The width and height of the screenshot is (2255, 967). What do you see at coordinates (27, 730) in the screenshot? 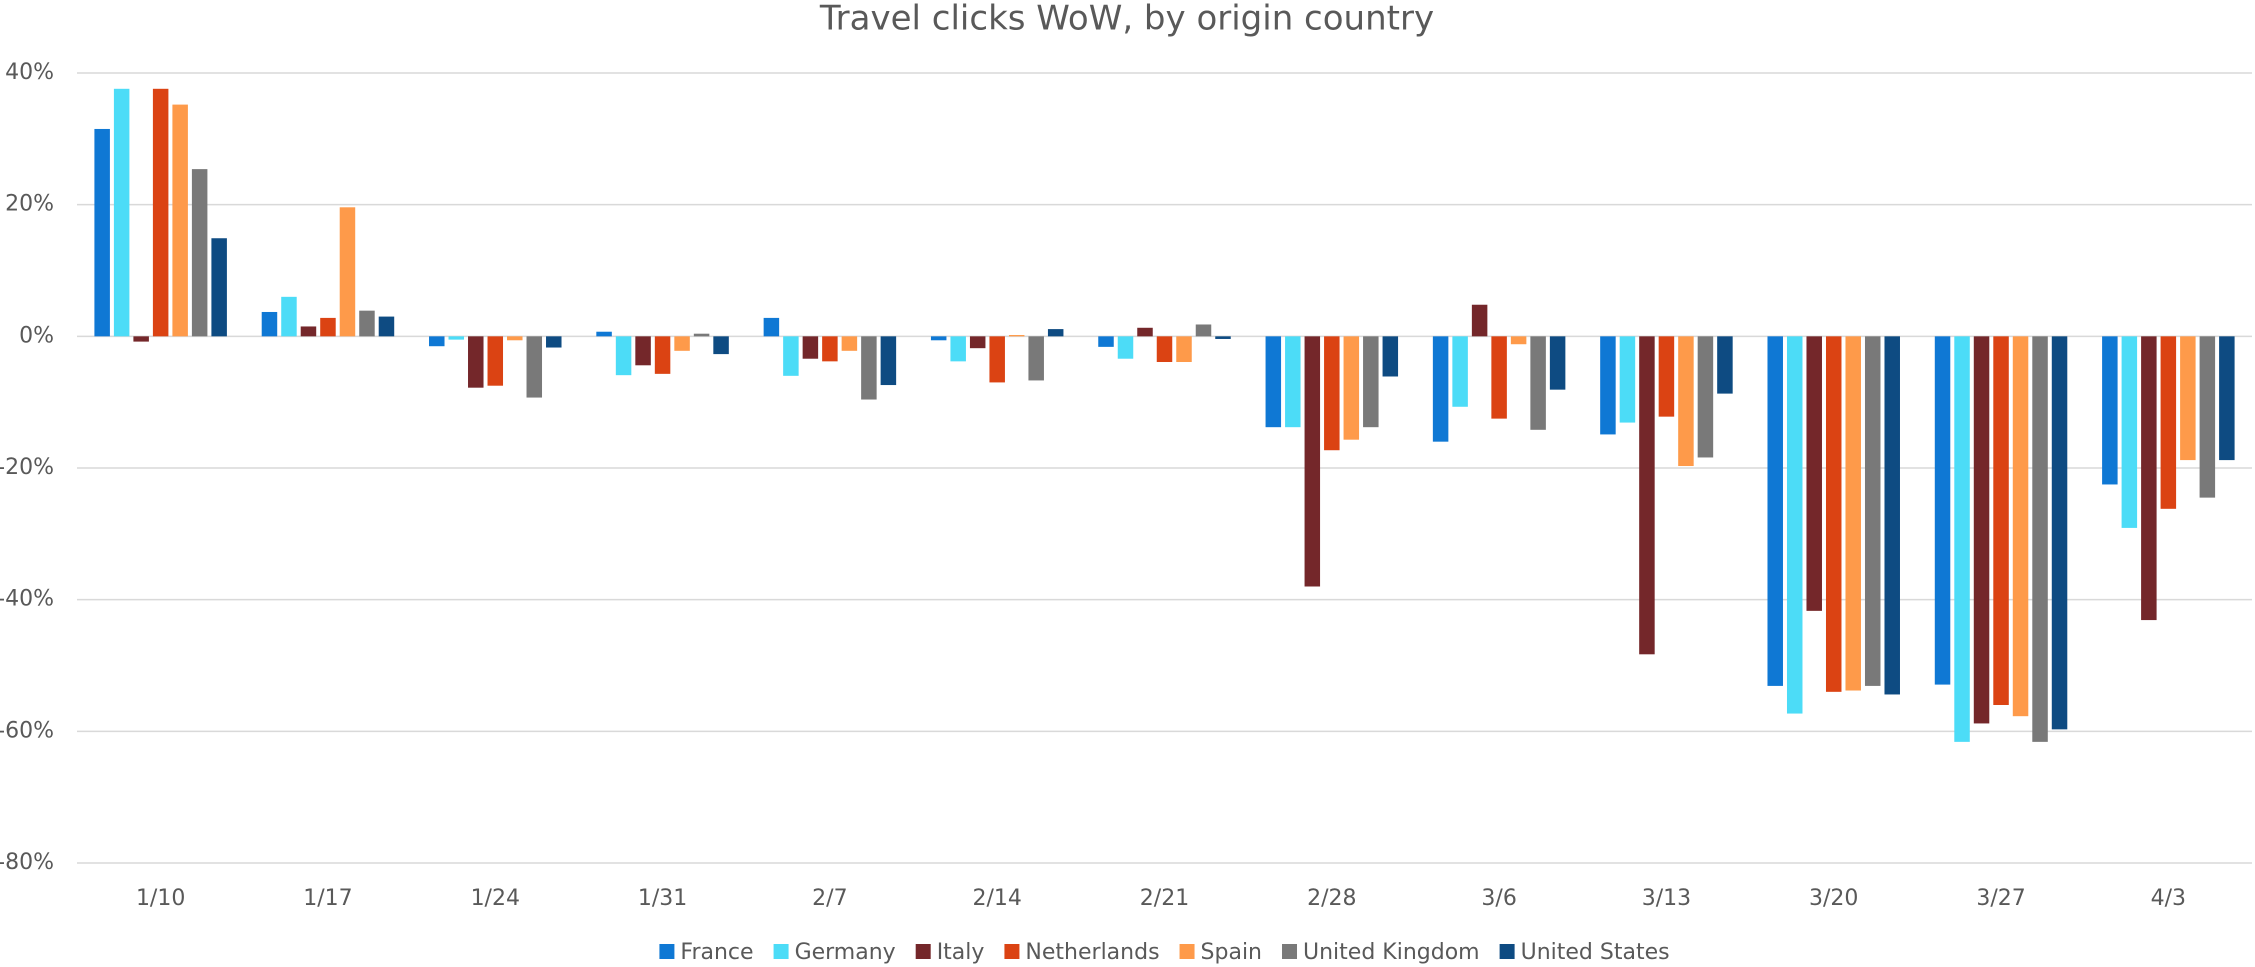
I see `y-tick-label: -60%` at bounding box center [27, 730].